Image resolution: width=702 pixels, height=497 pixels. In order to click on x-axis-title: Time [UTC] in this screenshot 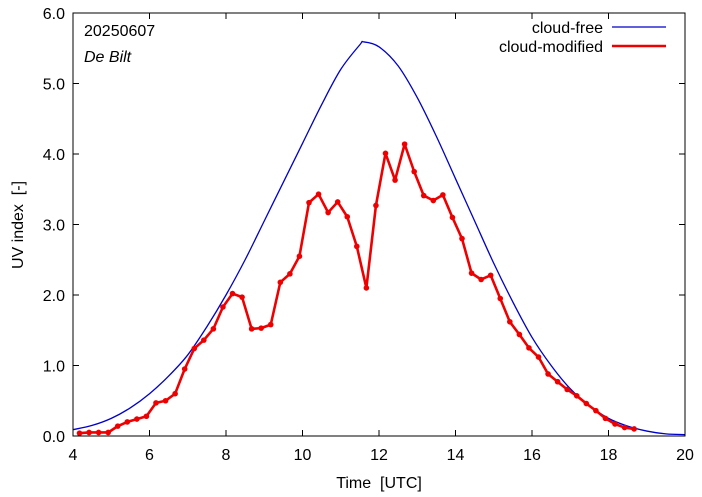, I will do `click(379, 483)`.